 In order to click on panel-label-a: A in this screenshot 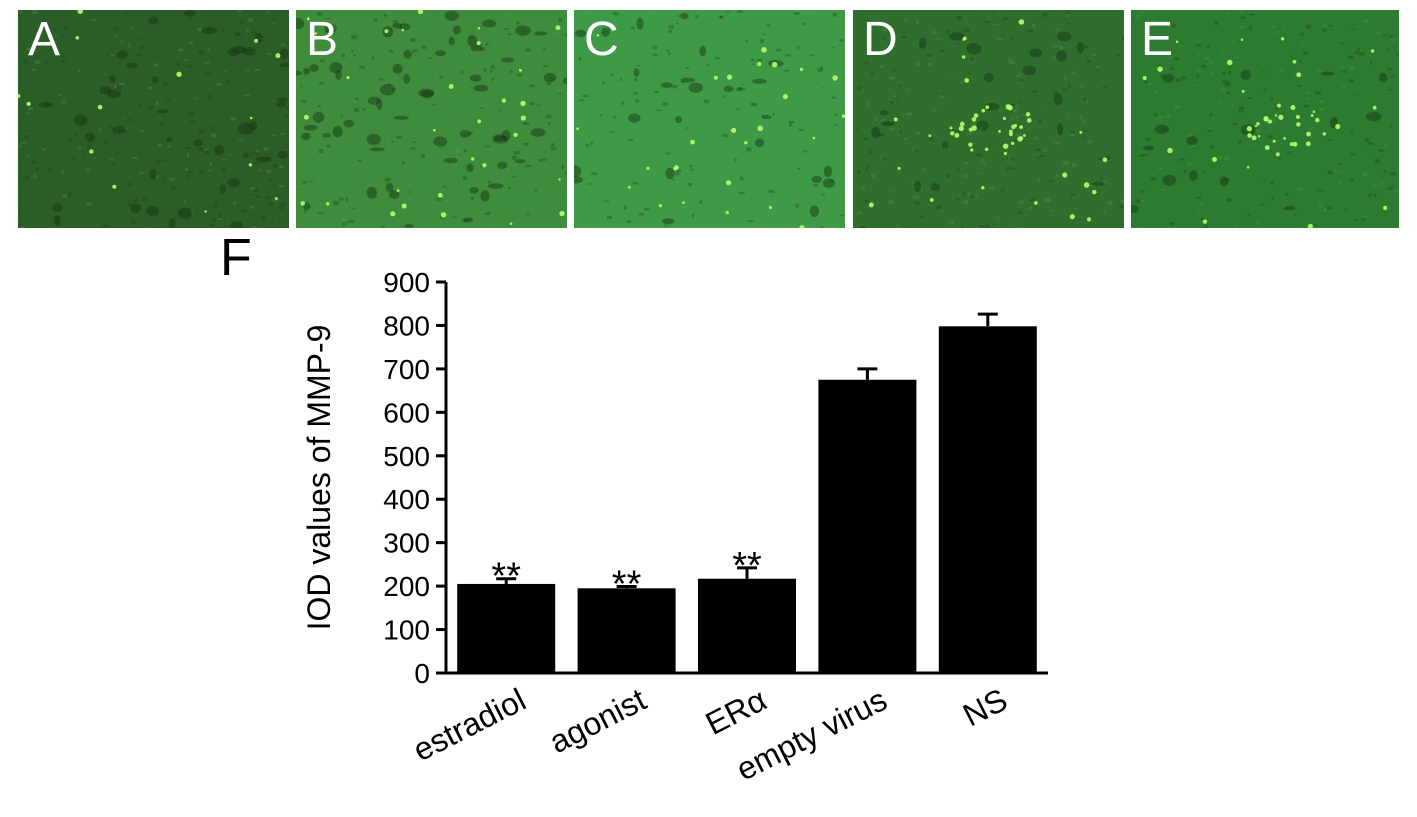, I will do `click(44, 39)`.